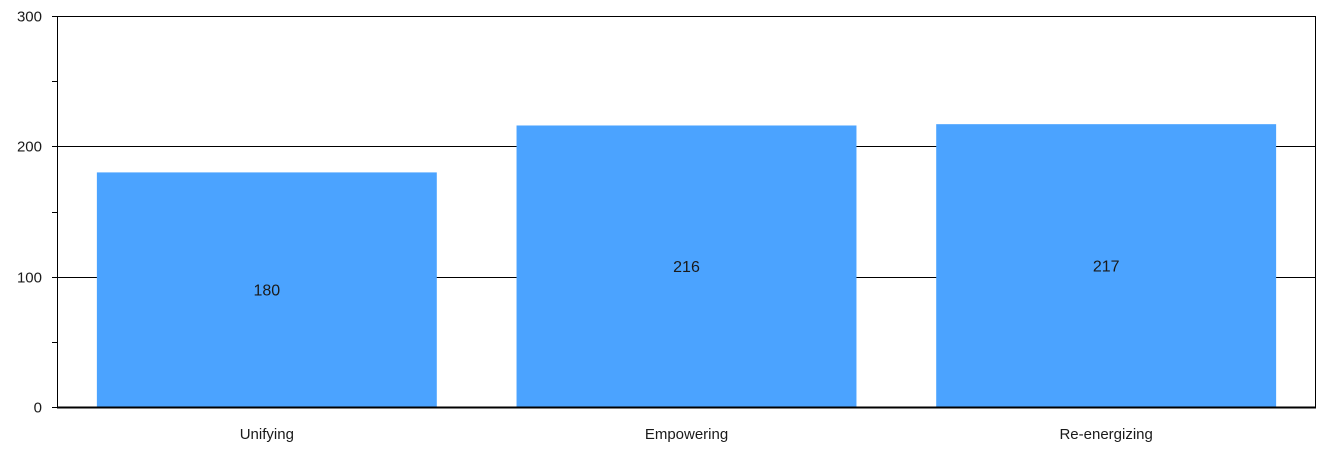 Image resolution: width=1317 pixels, height=452 pixels. I want to click on data-label-re-energizing: 217, so click(1106, 267).